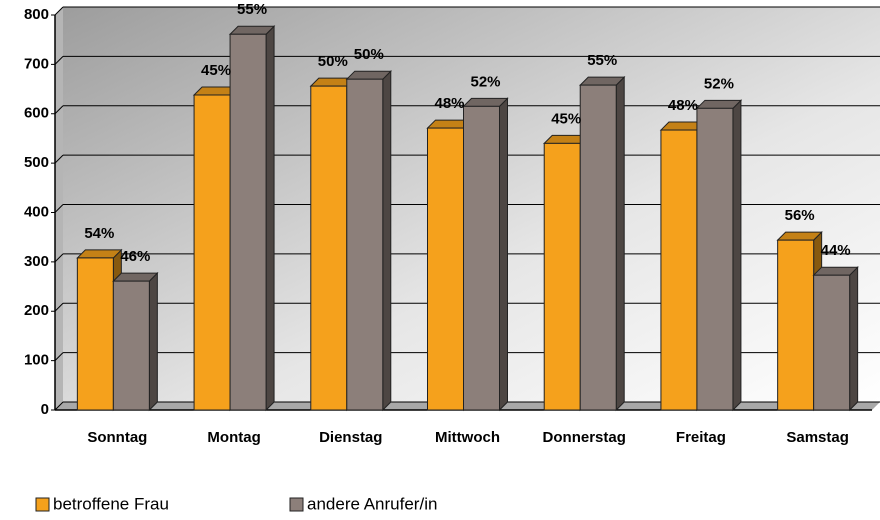  Describe the element at coordinates (701, 437) in the screenshot. I see `x-tick-label: Freitag` at that location.